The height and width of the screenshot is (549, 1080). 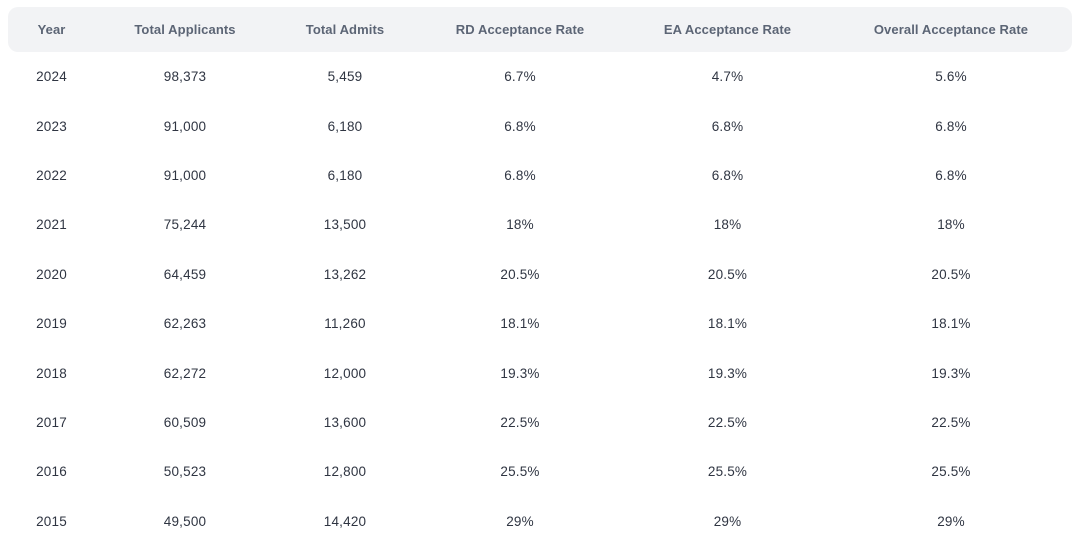 I want to click on cell-total-applicants-2020: 64,459, so click(x=185, y=274).